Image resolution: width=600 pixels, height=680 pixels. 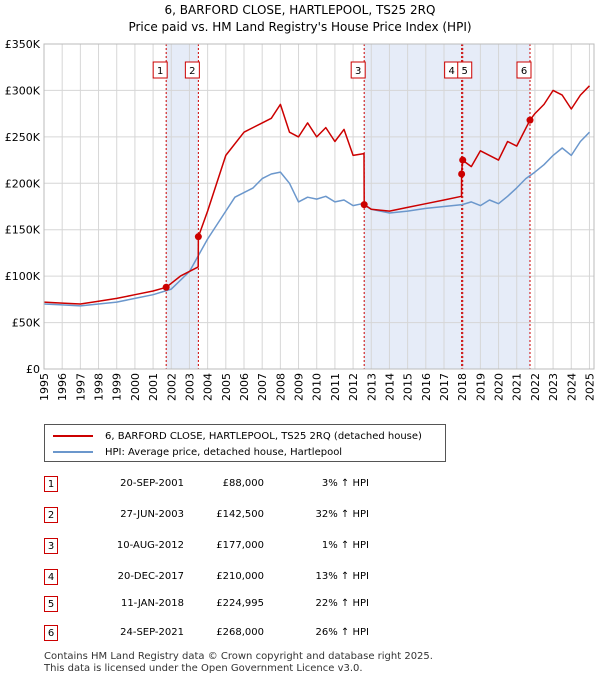 What do you see at coordinates (73, 436) in the screenshot?
I see `legend-swatch-property` at bounding box center [73, 436].